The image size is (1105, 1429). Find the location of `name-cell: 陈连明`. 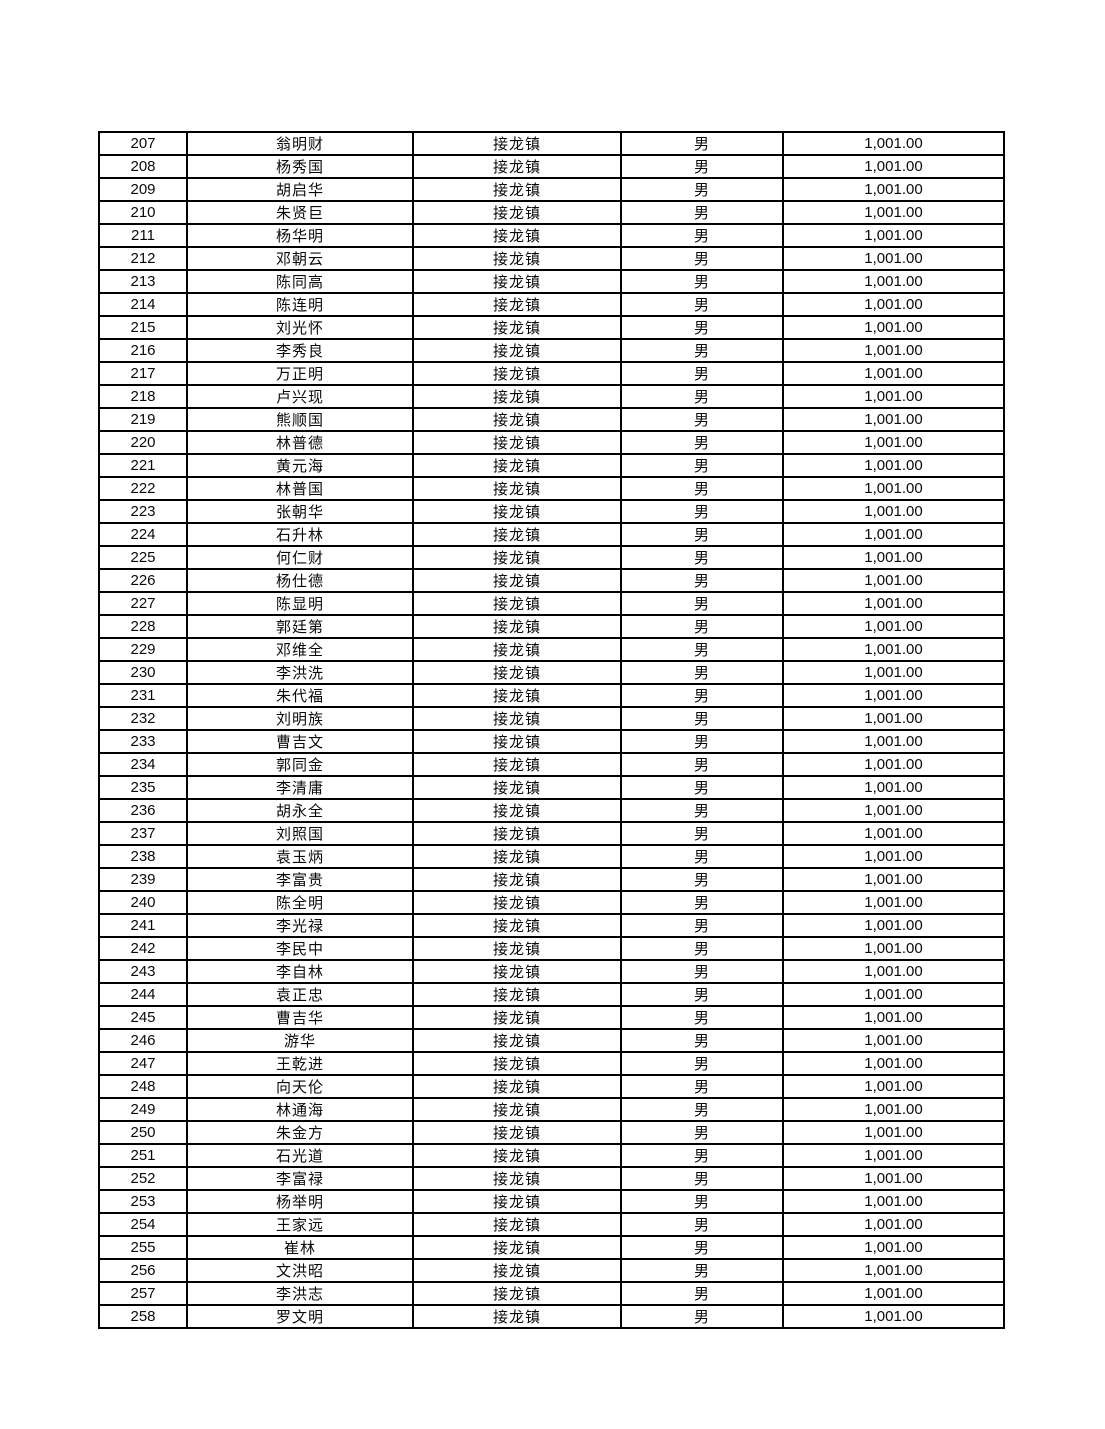

name-cell: 陈连明 is located at coordinates (300, 304).